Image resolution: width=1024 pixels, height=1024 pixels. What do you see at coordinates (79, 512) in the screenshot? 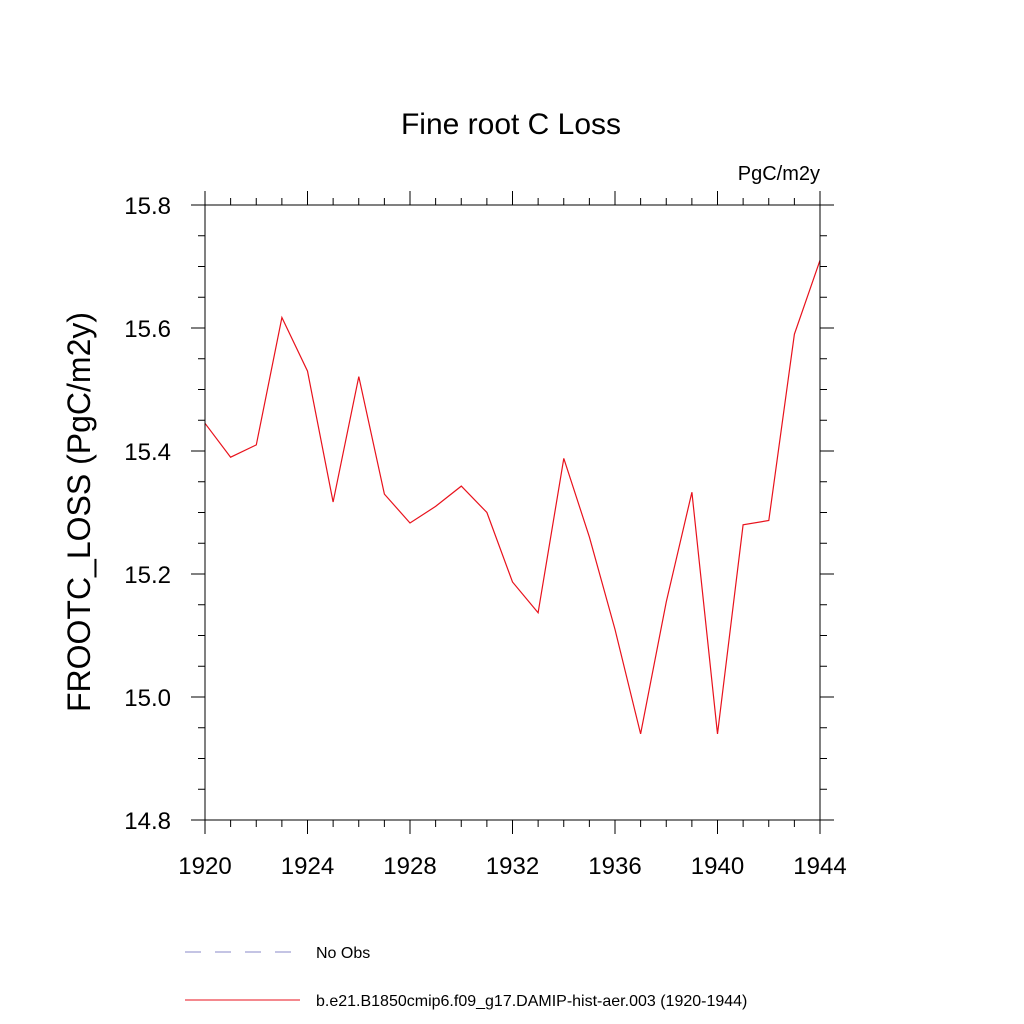
I see `y-axis-label: FROOTC_LOSS (PgC/m2y)` at bounding box center [79, 512].